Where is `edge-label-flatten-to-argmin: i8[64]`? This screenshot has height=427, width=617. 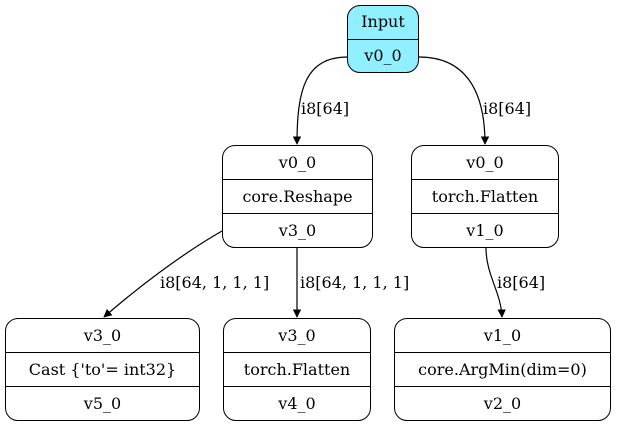 edge-label-flatten-to-argmin: i8[64] is located at coordinates (521, 282).